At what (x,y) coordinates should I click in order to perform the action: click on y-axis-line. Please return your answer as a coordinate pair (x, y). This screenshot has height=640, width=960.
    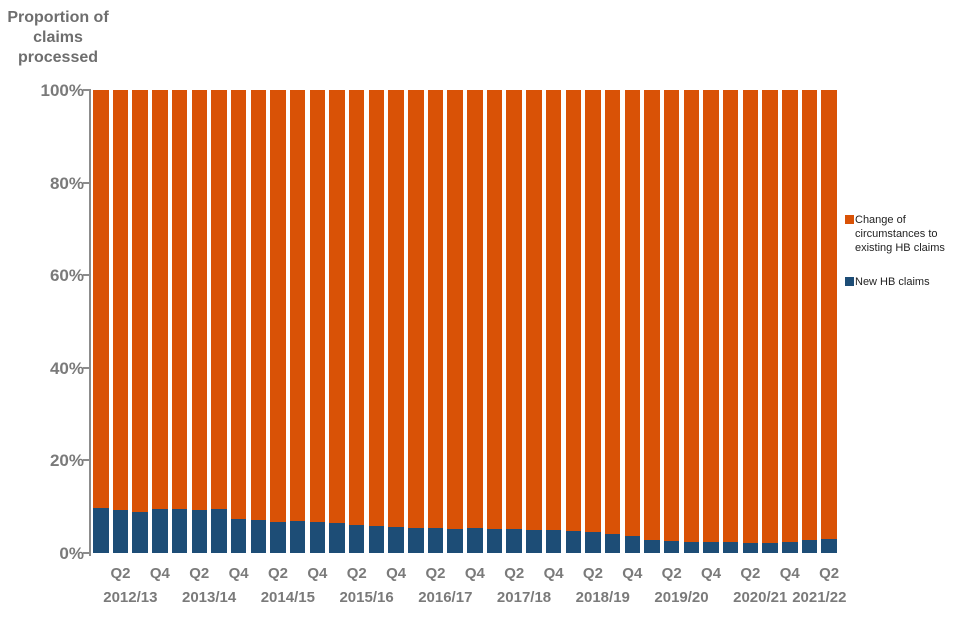
    Looking at the image, I should click on (90, 322).